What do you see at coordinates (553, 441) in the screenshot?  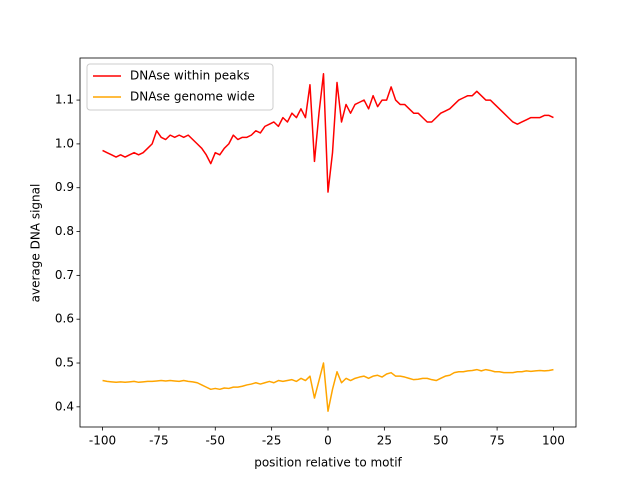 I see `x-tick-label: 100` at bounding box center [553, 441].